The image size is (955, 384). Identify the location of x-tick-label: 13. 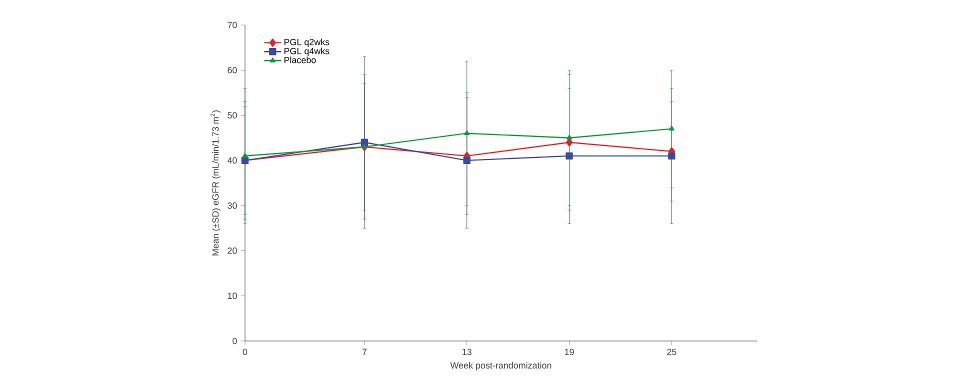
(467, 352).